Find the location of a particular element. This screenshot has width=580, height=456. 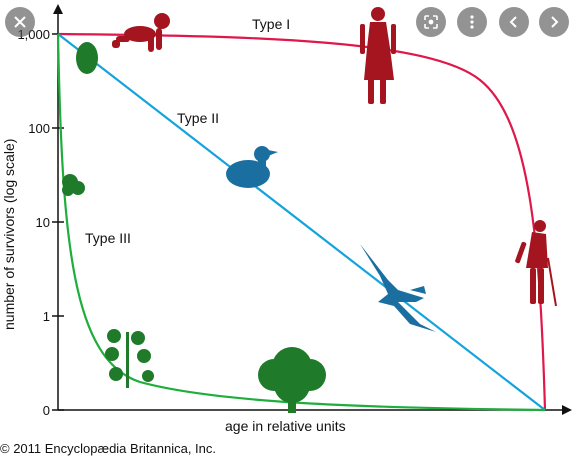

previous-button is located at coordinates (514, 22).